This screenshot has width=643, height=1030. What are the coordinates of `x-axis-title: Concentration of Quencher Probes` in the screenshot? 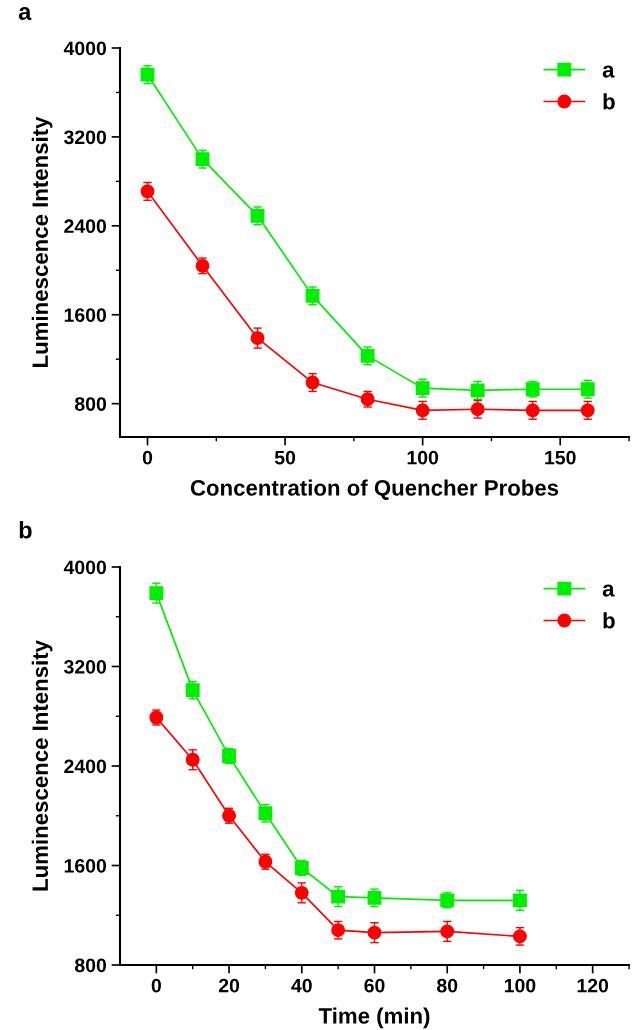 It's located at (374, 489).